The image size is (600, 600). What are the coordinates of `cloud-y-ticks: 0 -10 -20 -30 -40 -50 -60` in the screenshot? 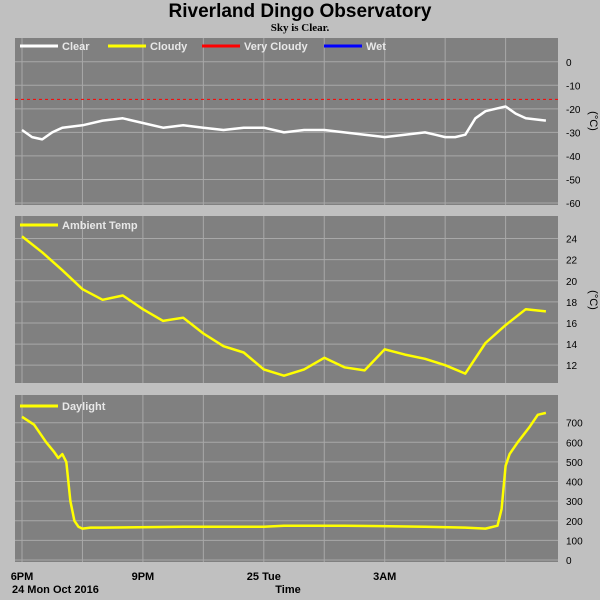 It's located at (573, 134).